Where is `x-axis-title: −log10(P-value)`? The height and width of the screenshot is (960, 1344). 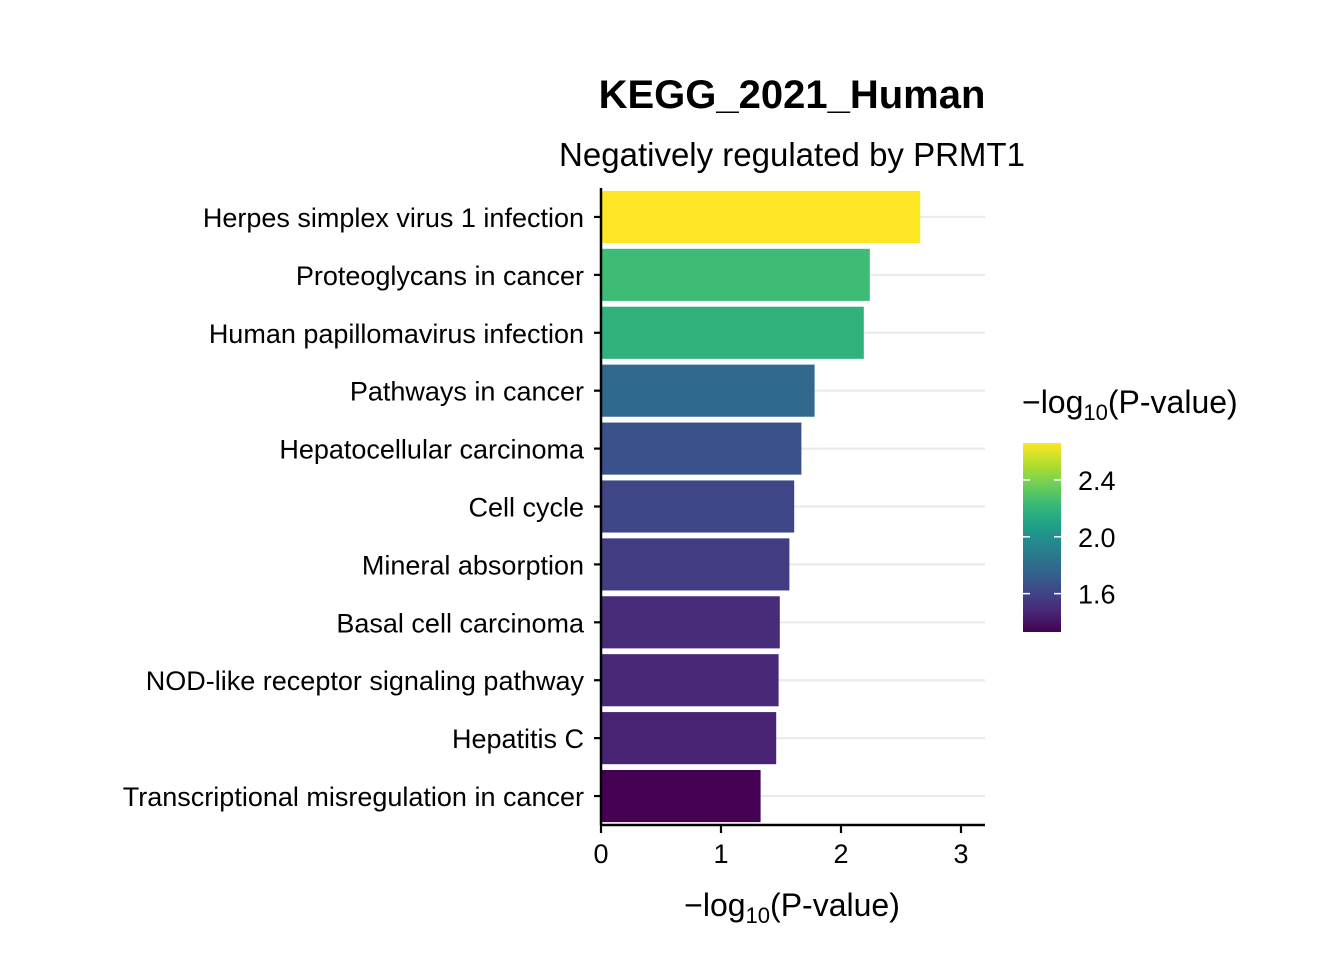 x-axis-title: −log10(P-value) is located at coordinates (792, 907).